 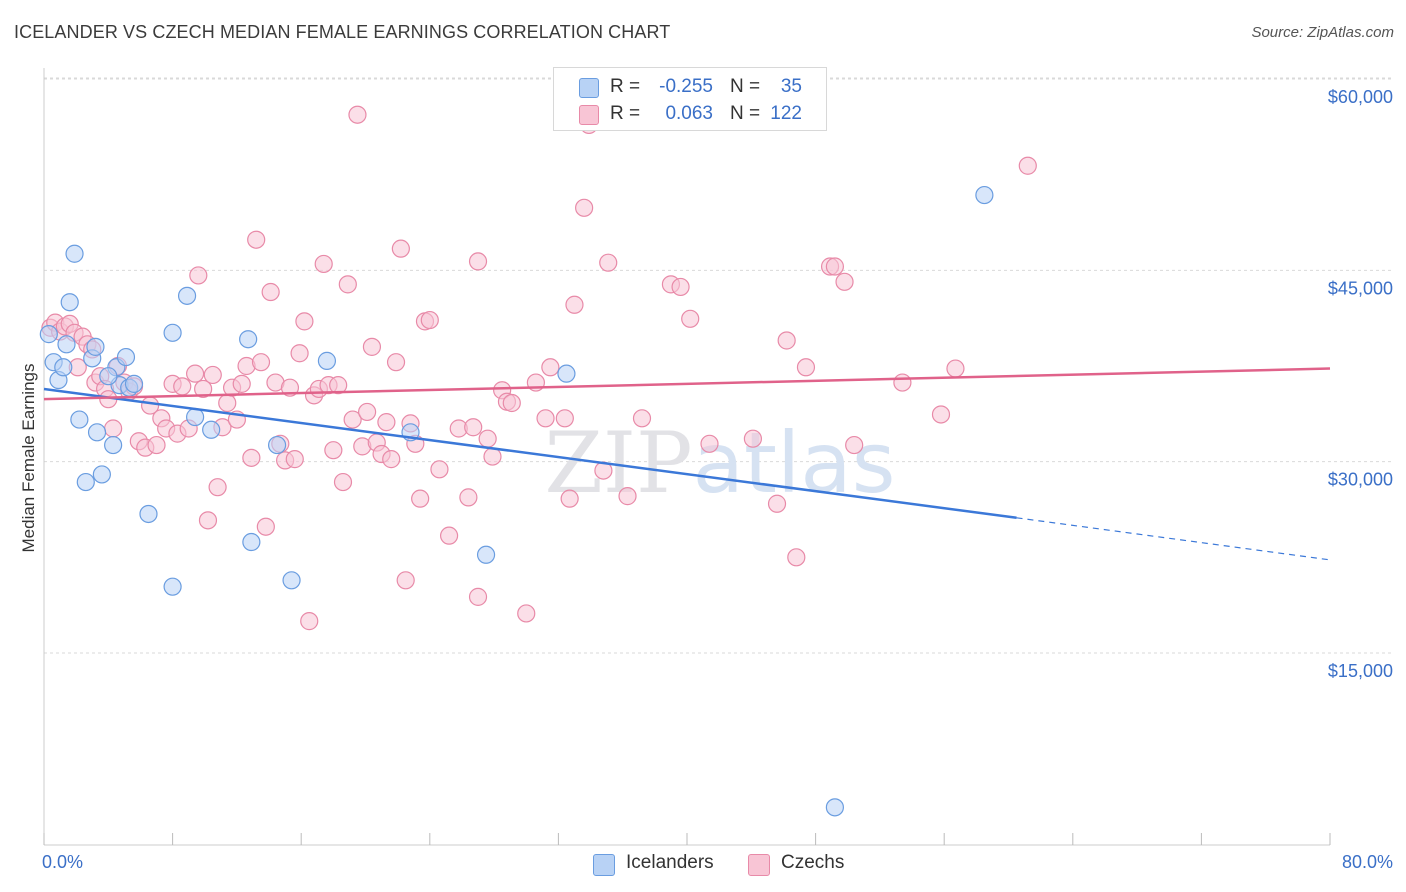 I want to click on czechs-legend-swatch, so click(x=759, y=865).